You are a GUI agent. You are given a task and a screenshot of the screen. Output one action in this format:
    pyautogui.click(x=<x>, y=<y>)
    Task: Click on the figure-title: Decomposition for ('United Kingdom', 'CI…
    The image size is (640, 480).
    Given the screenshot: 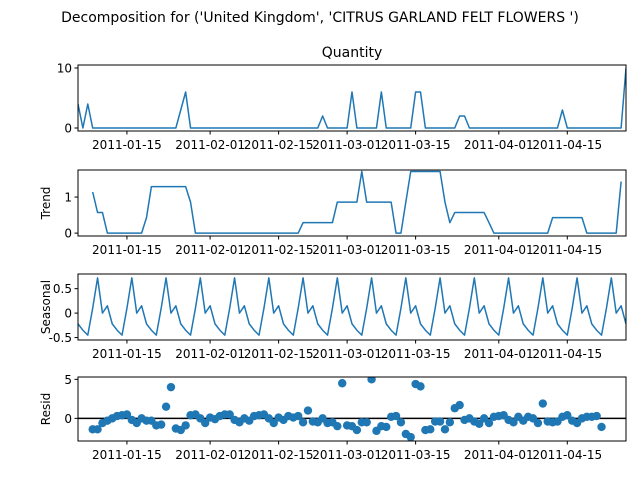 What is the action you would take?
    pyautogui.click(x=320, y=18)
    